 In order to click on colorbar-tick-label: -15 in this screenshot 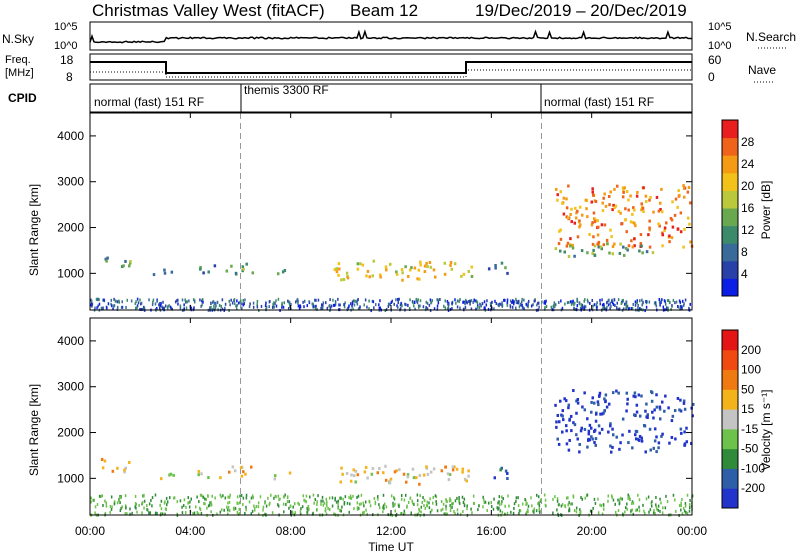, I will do `click(750, 429)`.